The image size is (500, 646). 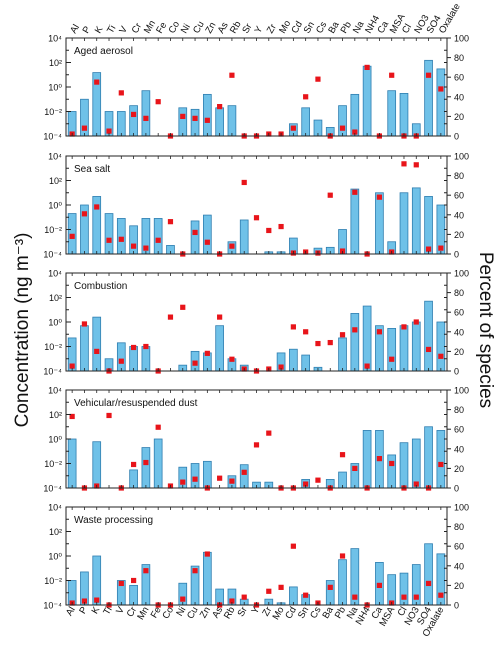 I want to click on left-tick-label: 10², so click(x=55, y=63).